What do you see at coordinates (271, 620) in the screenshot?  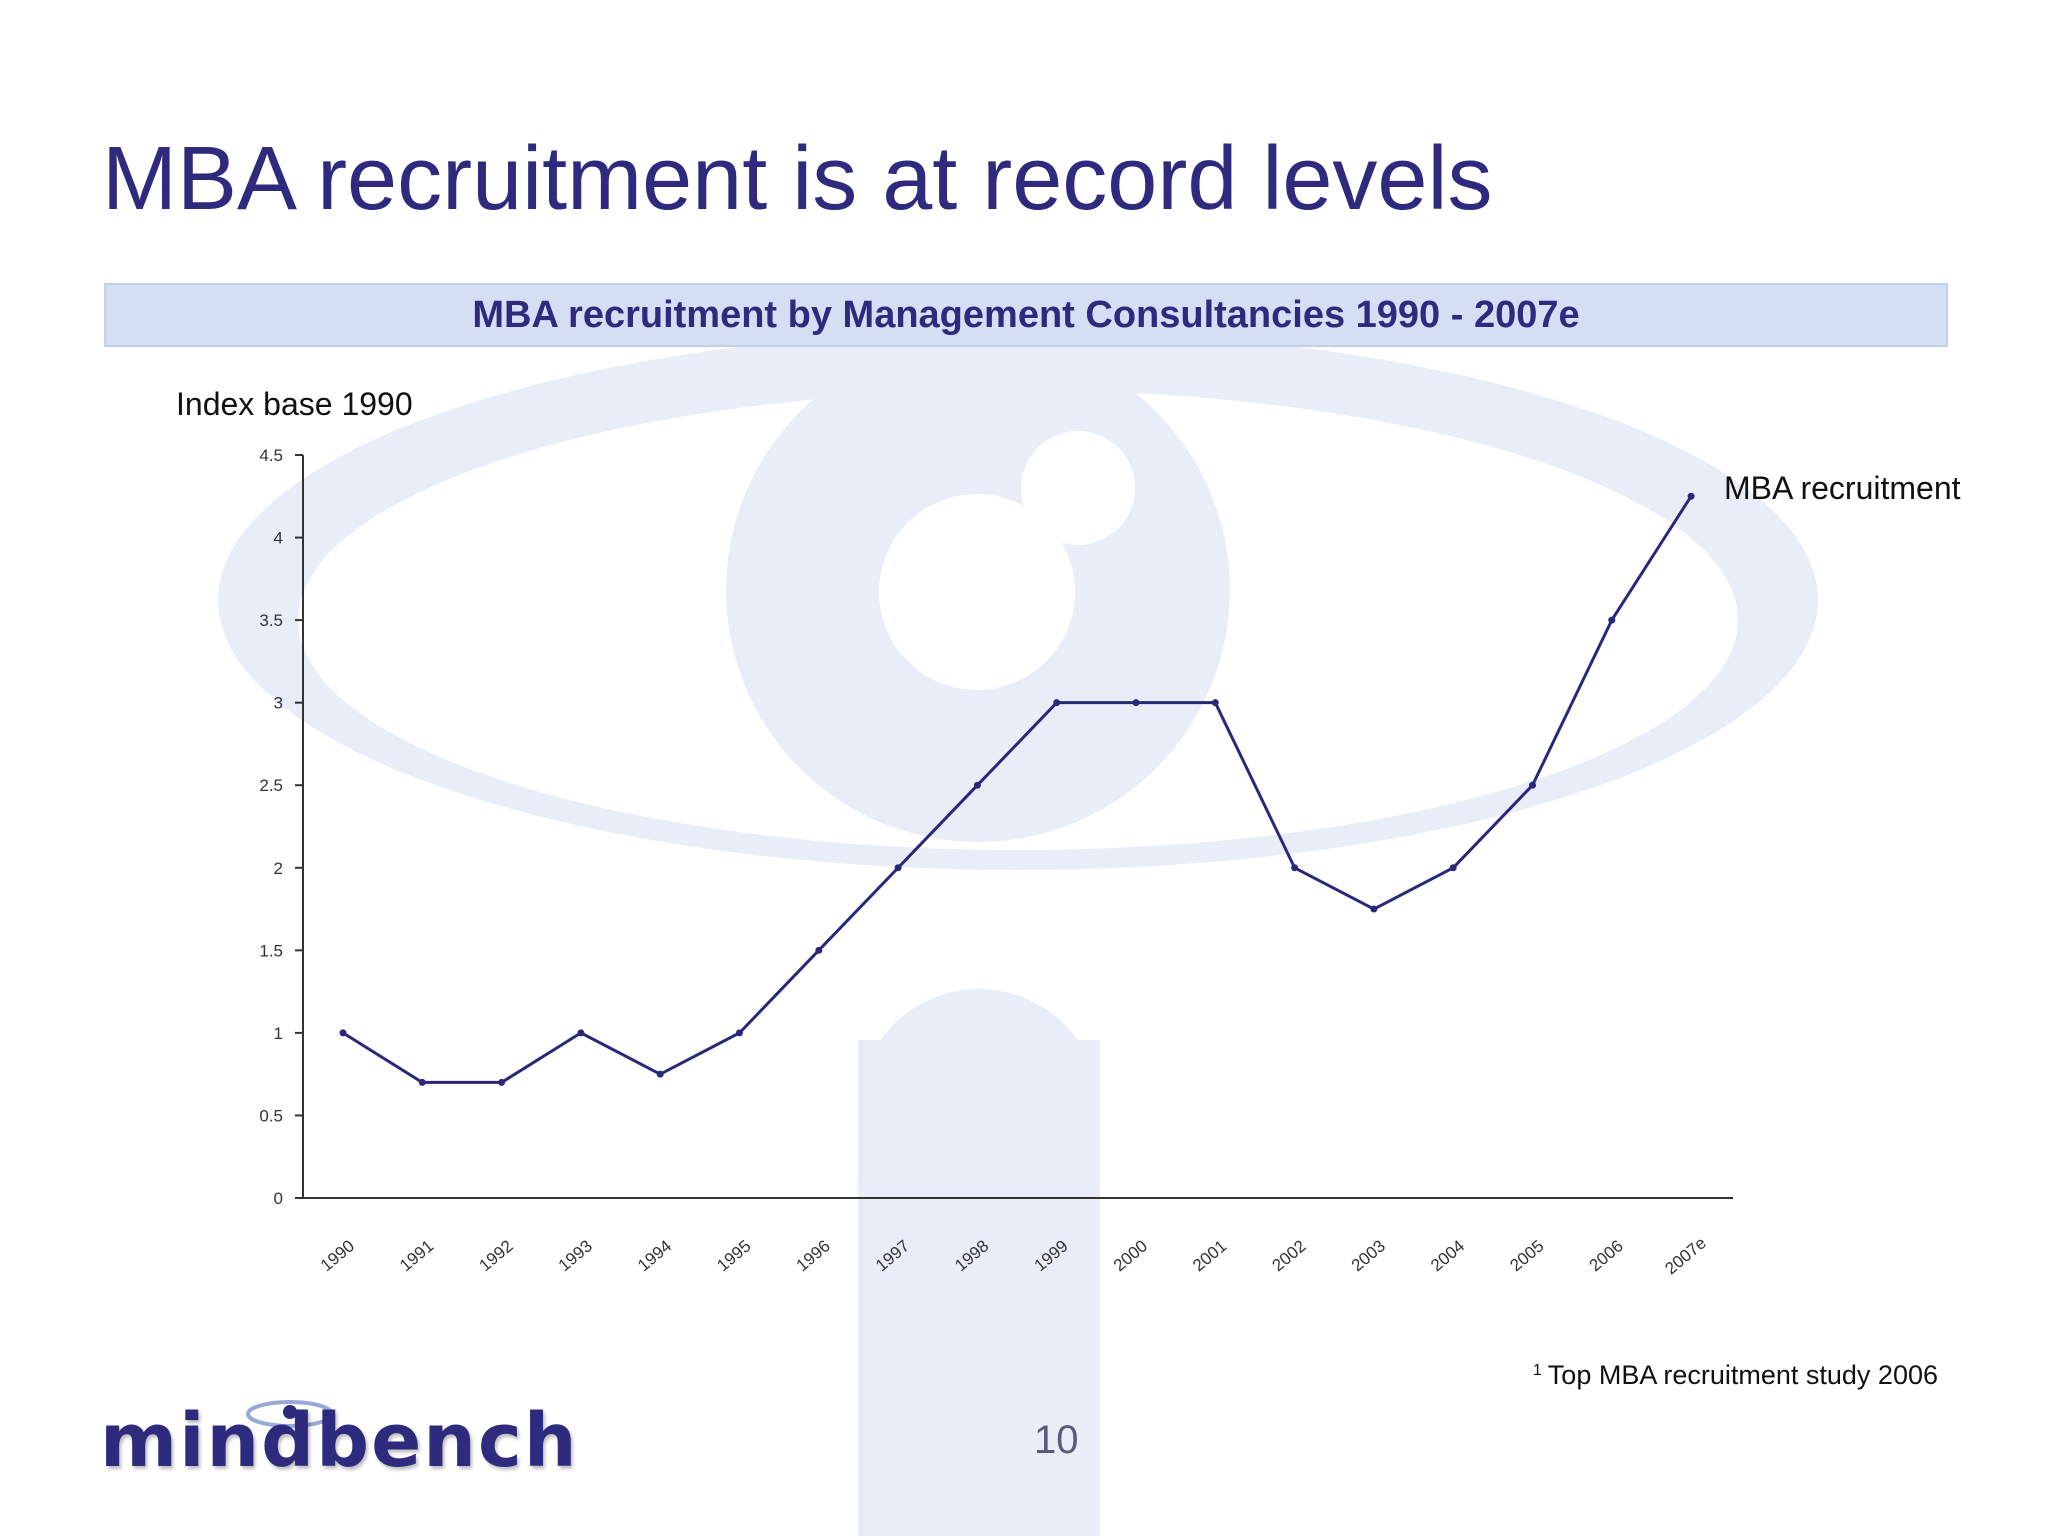 I see `y-tick-label: 3.5` at bounding box center [271, 620].